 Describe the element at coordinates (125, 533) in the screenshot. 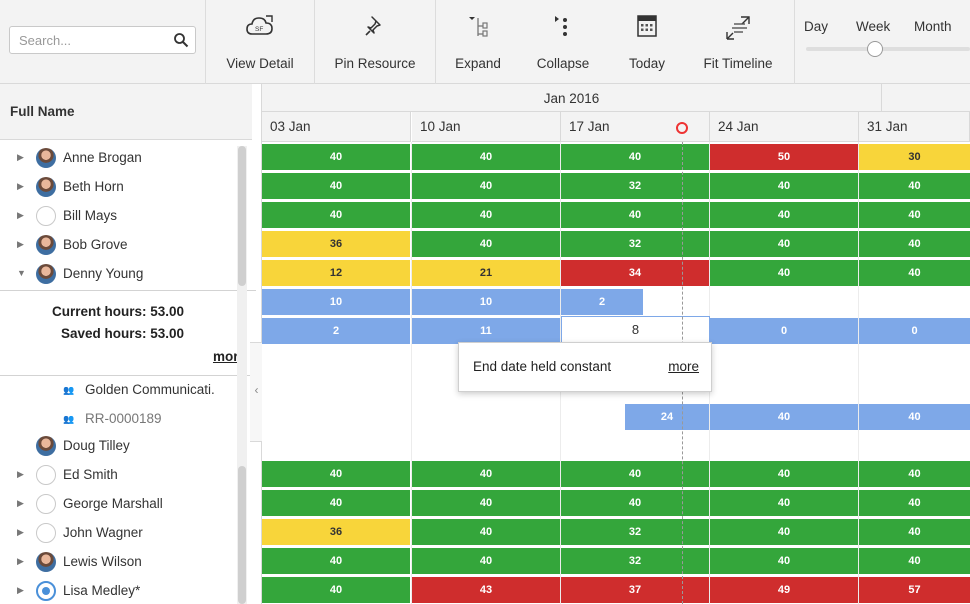

I see `resource-row: ▶ John Wagner` at that location.